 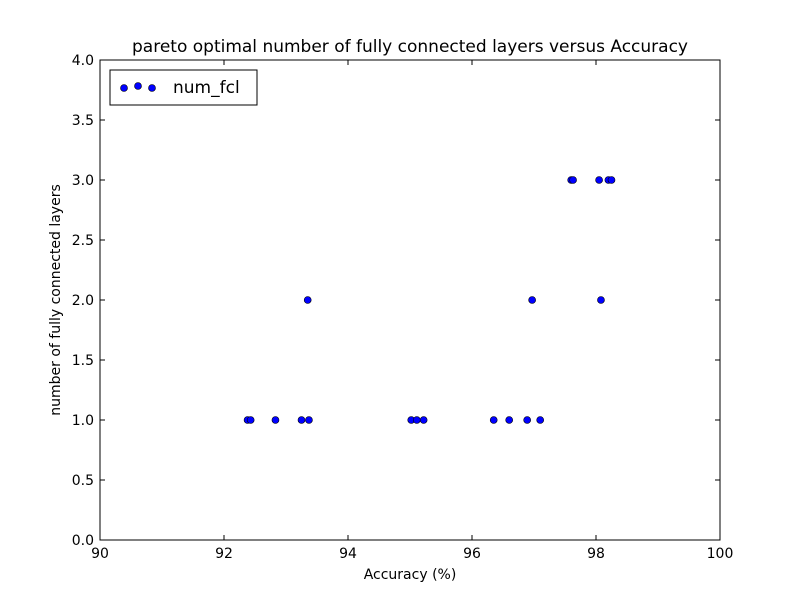 What do you see at coordinates (83, 481) in the screenshot?
I see `y-tick-label: 0.5` at bounding box center [83, 481].